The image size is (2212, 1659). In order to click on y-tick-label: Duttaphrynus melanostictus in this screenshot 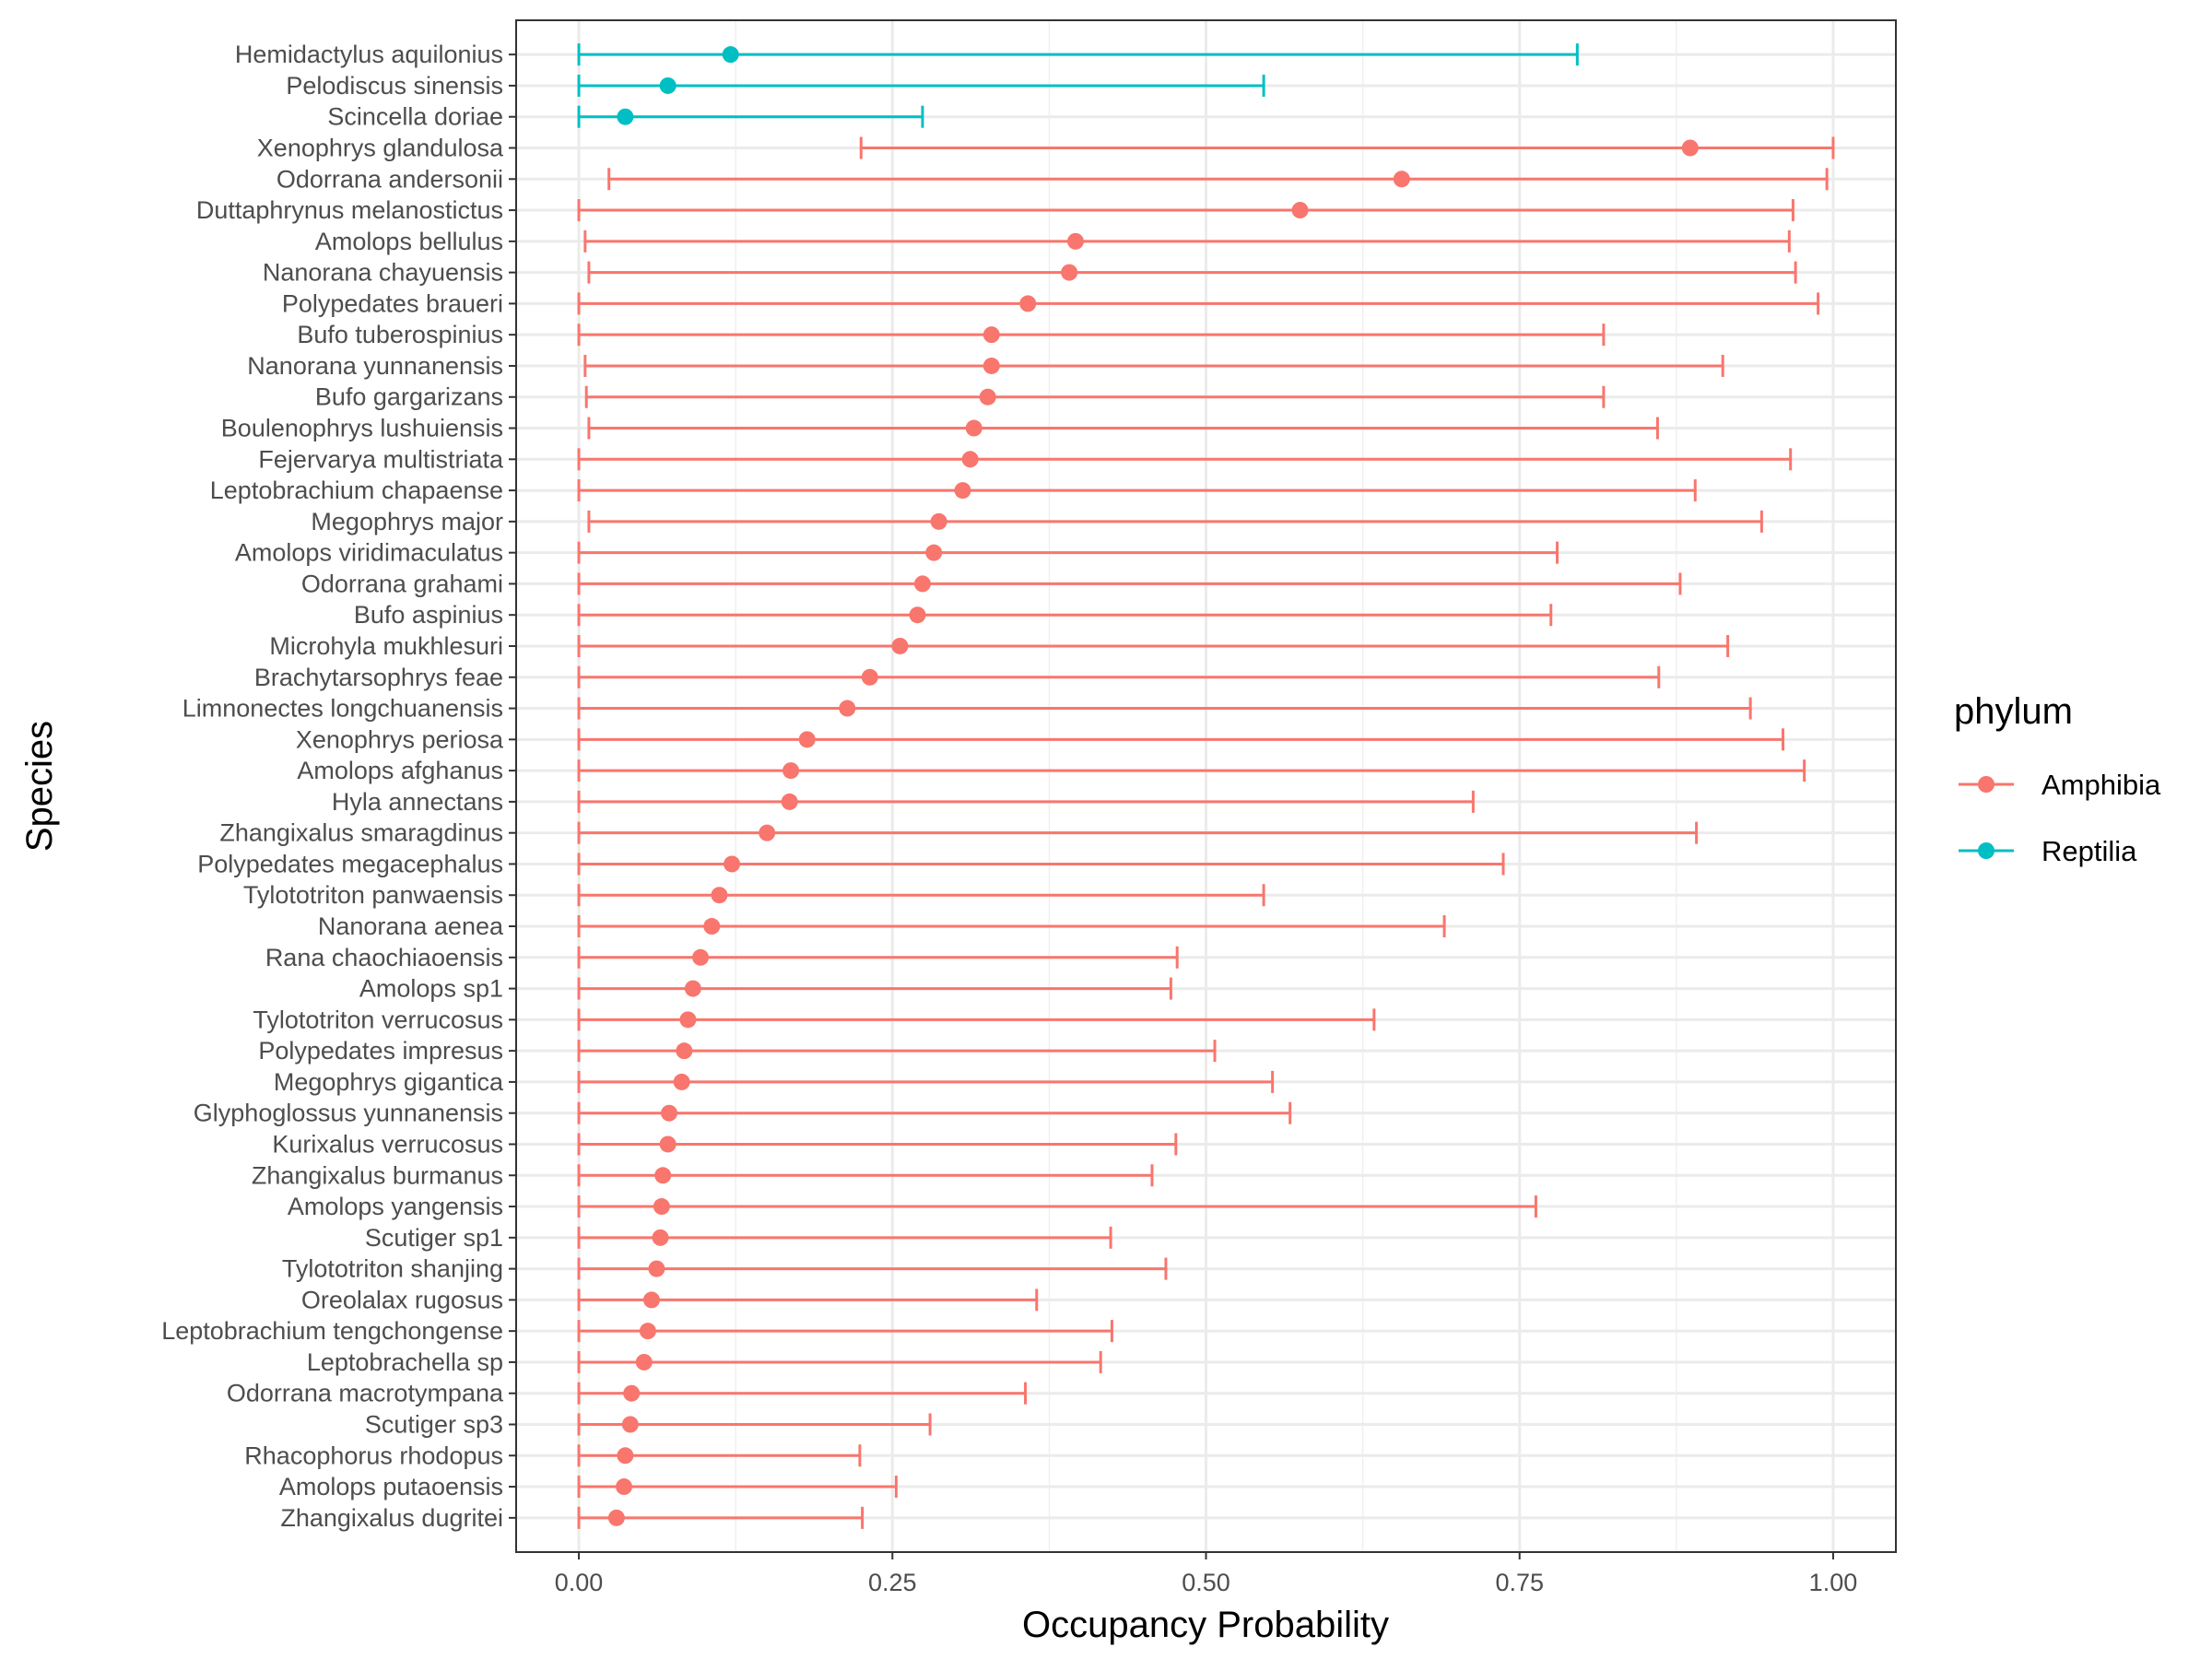, I will do `click(349, 210)`.